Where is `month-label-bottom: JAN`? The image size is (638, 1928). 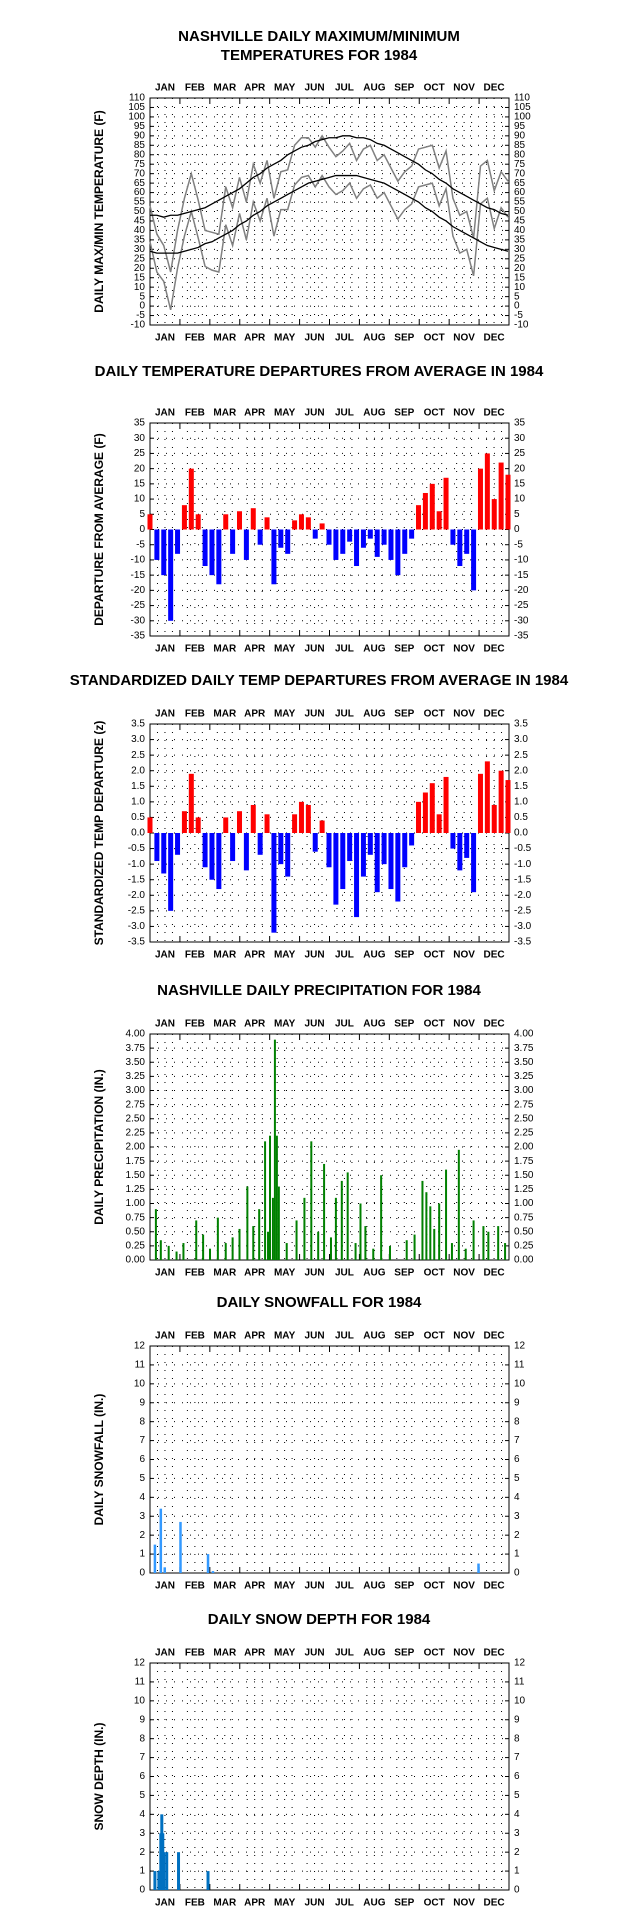
month-label-bottom: JAN is located at coordinates (165, 1586).